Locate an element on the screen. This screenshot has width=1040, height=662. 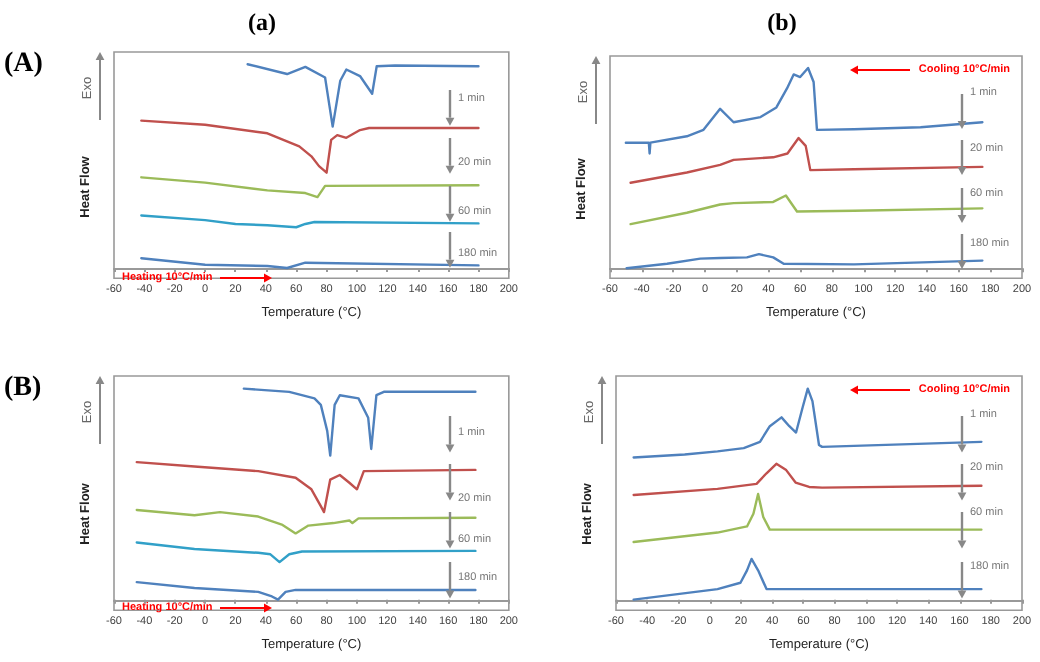
chart-title: (a) is located at coordinates (262, 22).